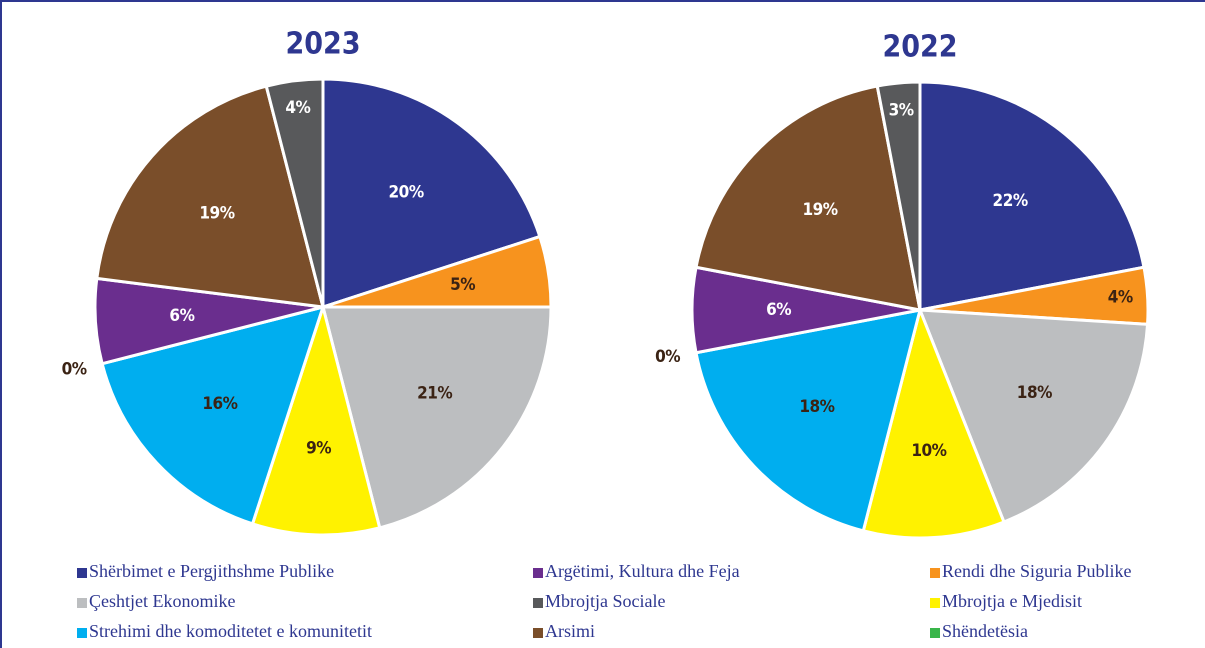  I want to click on legend-label: Shëndetësia, so click(985, 631).